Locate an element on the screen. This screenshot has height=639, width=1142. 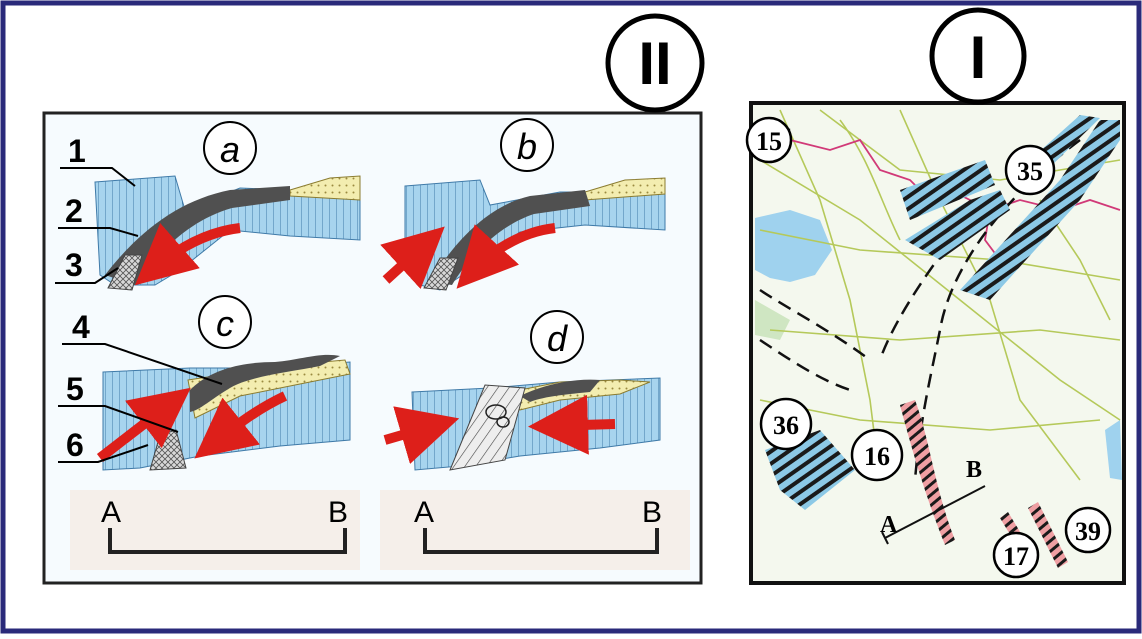
arrow-a is located at coordinates (187, 254).